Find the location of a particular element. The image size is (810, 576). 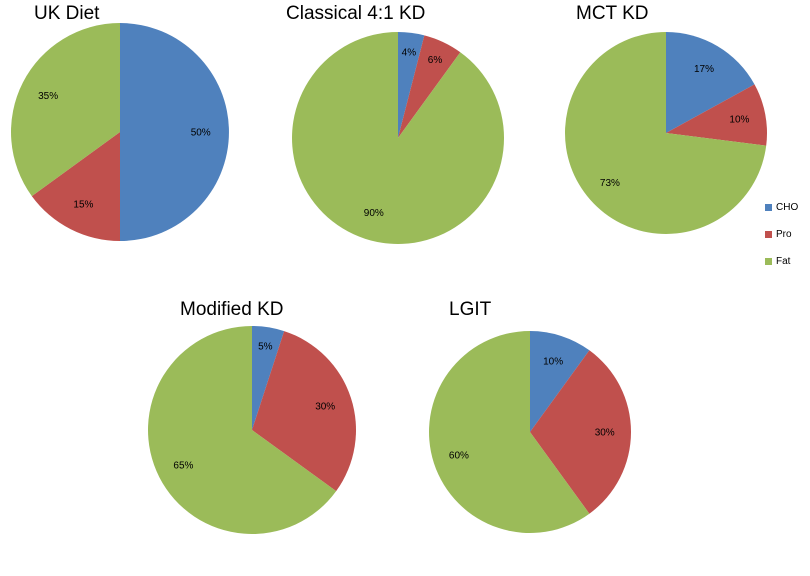

data-label-uk-diet-fat: 35% is located at coordinates (48, 96).